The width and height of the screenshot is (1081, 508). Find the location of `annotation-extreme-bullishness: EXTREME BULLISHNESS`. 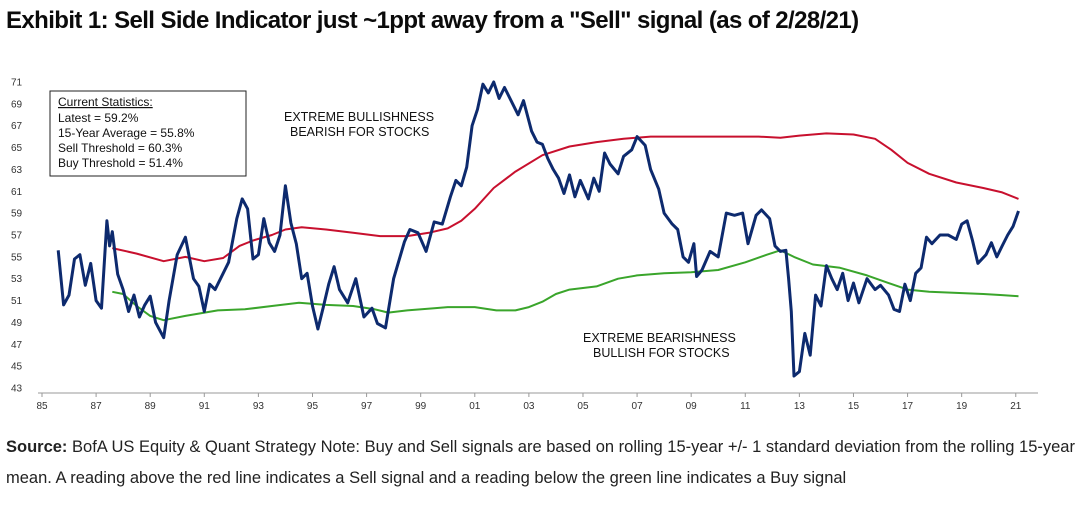

annotation-extreme-bullishness: EXTREME BULLISHNESS is located at coordinates (359, 117).